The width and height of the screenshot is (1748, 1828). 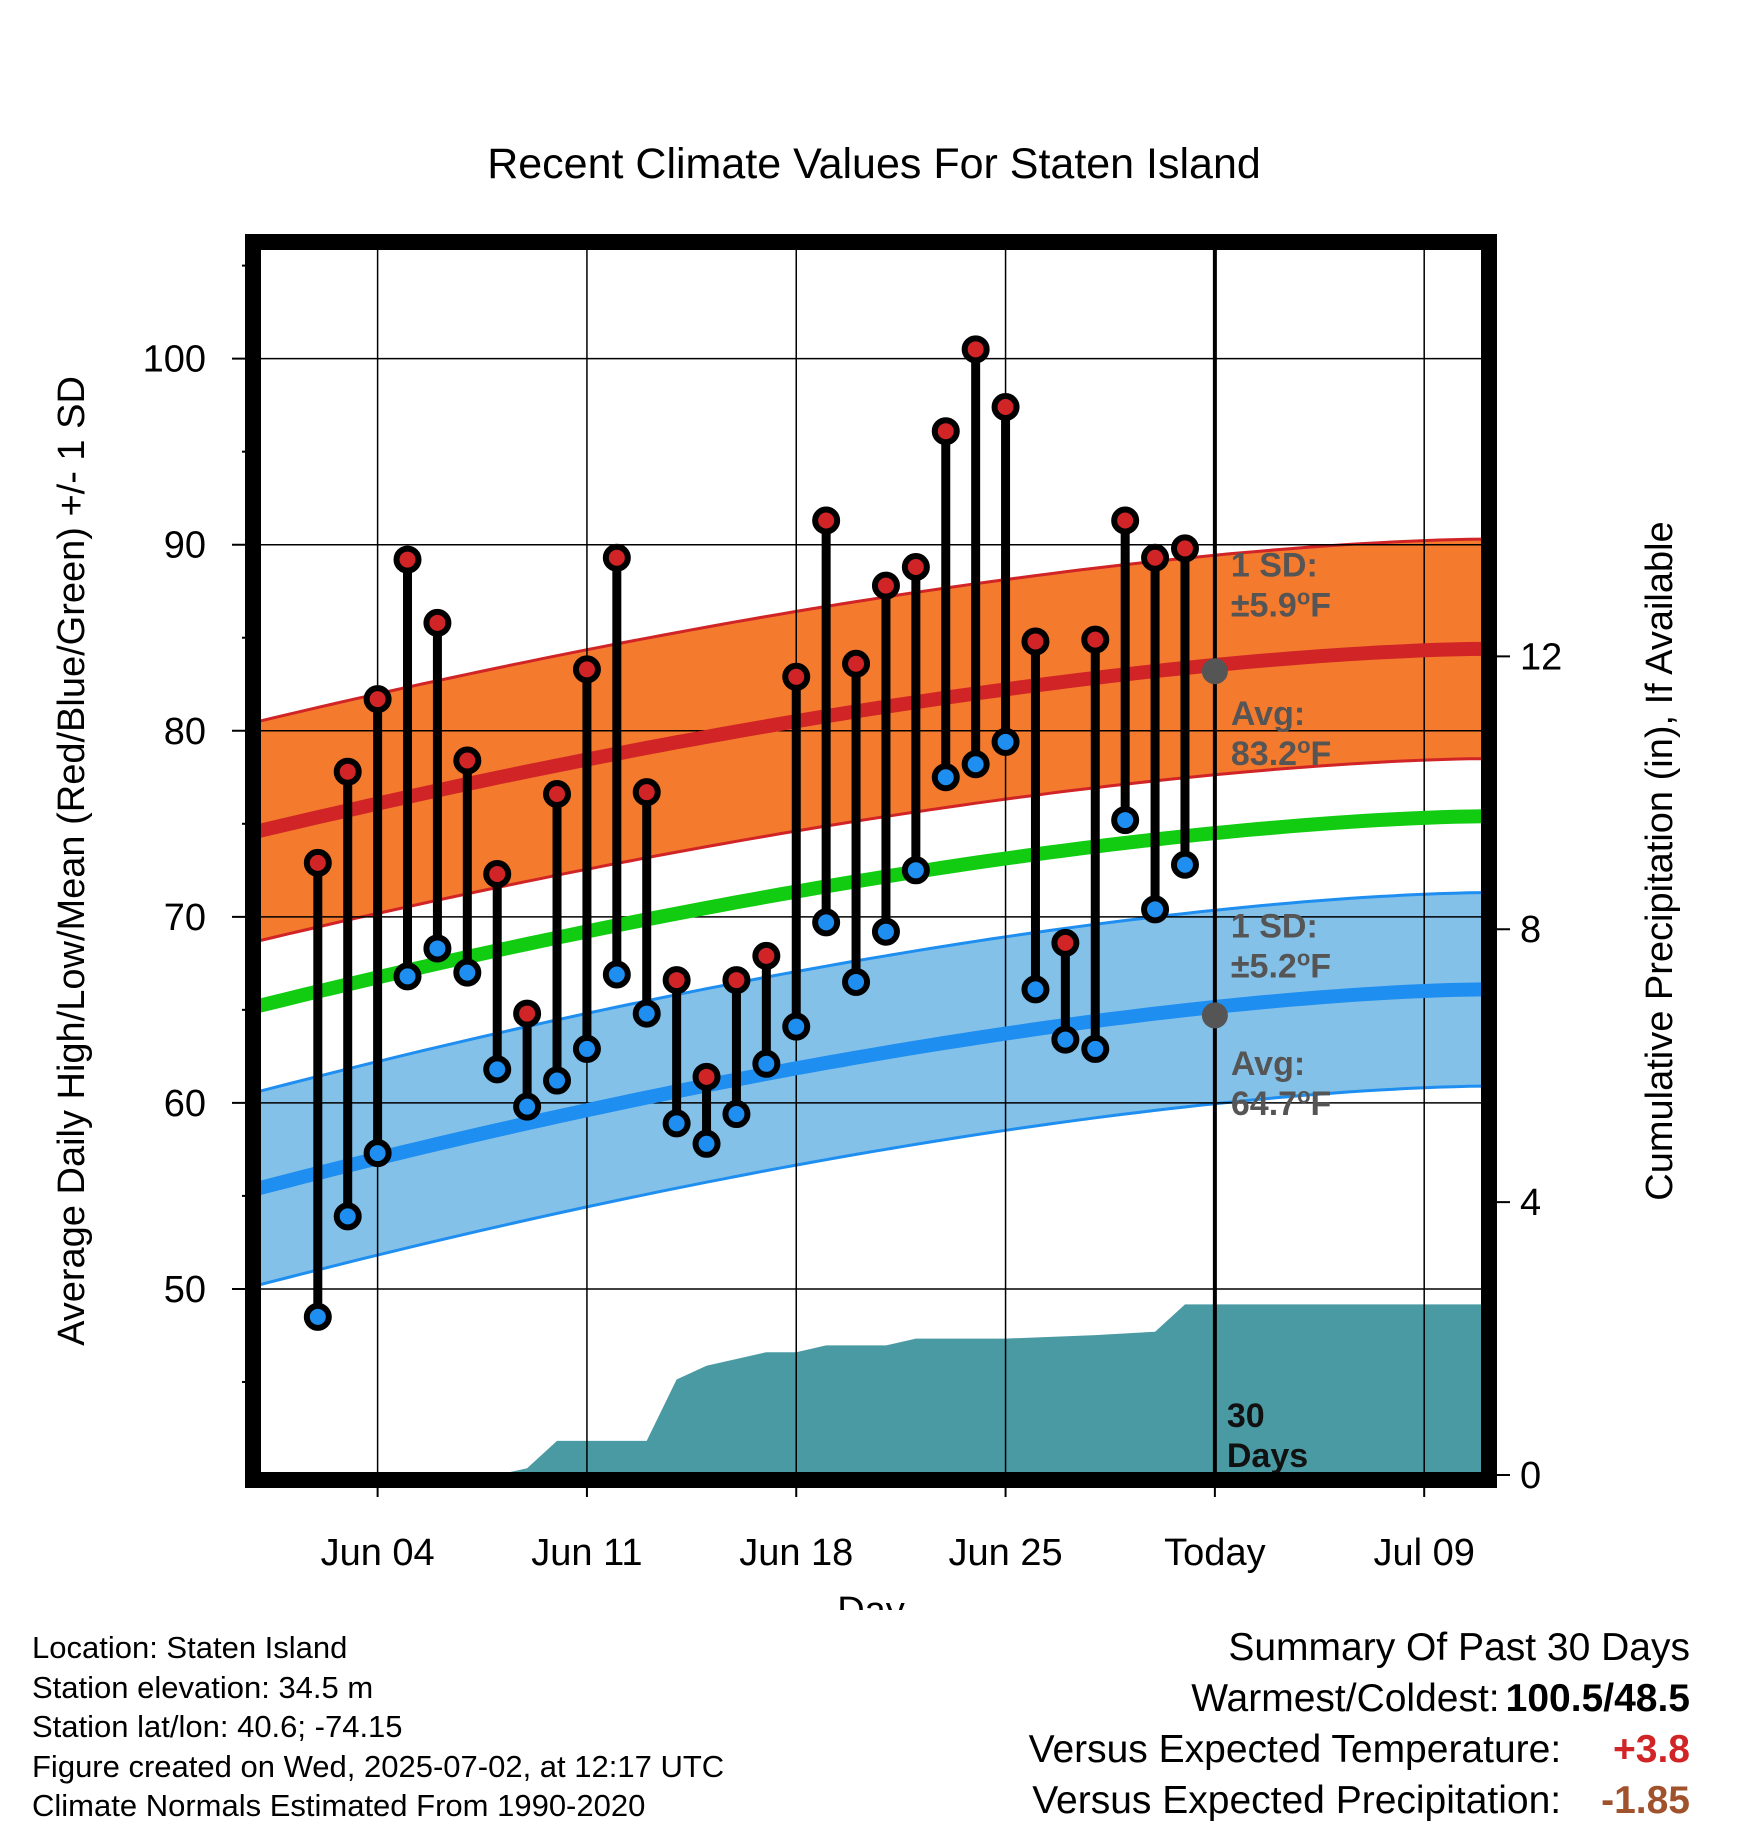 What do you see at coordinates (1423, 1553) in the screenshot?
I see `x-tick-label: Jul 09` at bounding box center [1423, 1553].